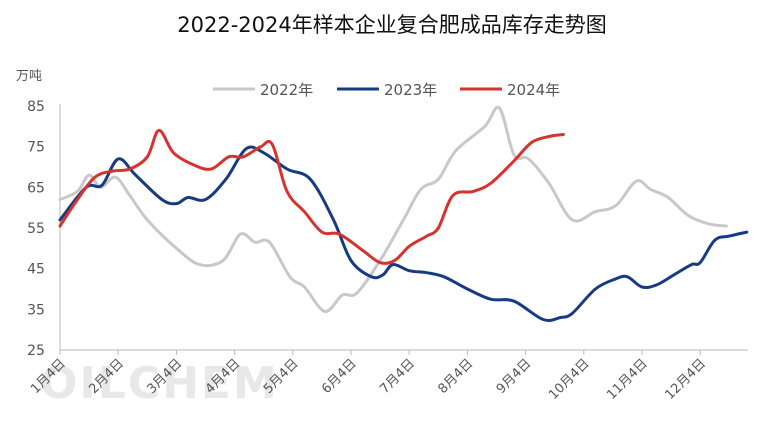 The image size is (784, 444). I want to click on legend: 2022年 2023年 2024年, so click(386, 90).